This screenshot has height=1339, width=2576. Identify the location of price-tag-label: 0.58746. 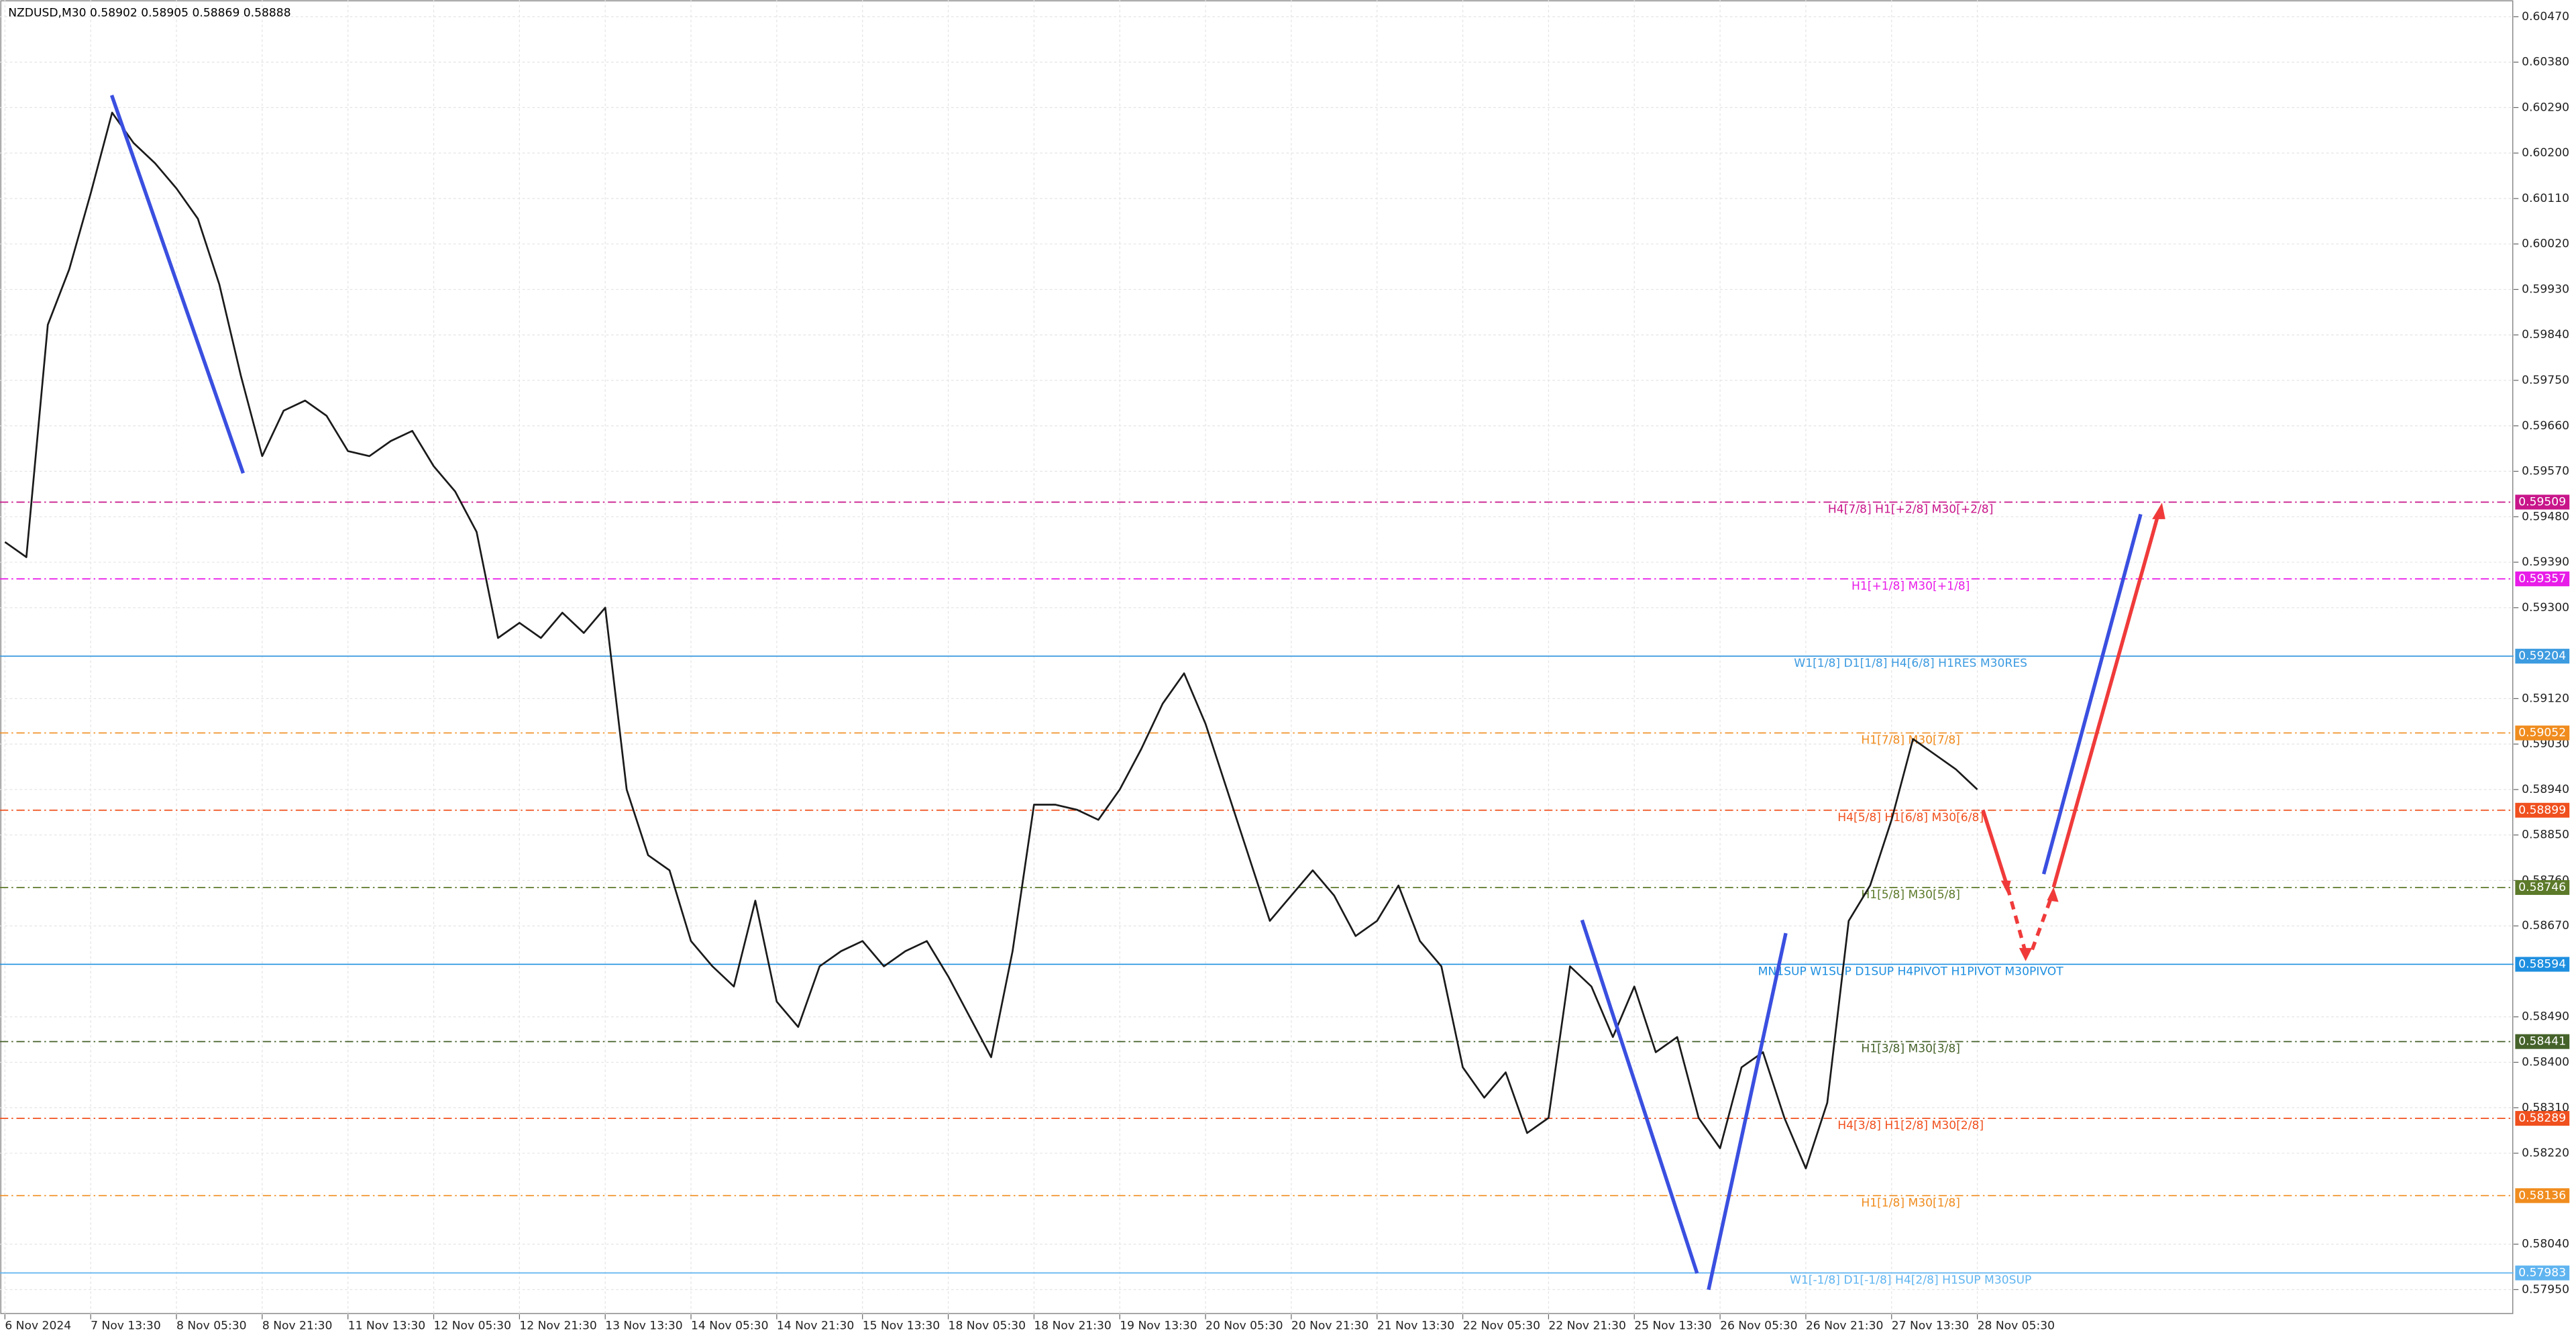
(2542, 887).